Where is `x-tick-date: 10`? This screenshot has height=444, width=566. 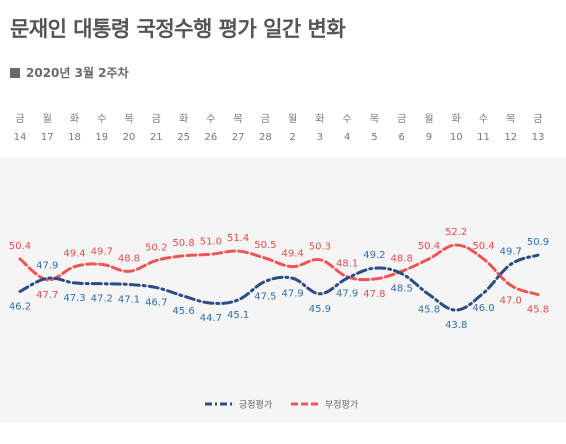
x-tick-date: 10 is located at coordinates (456, 137).